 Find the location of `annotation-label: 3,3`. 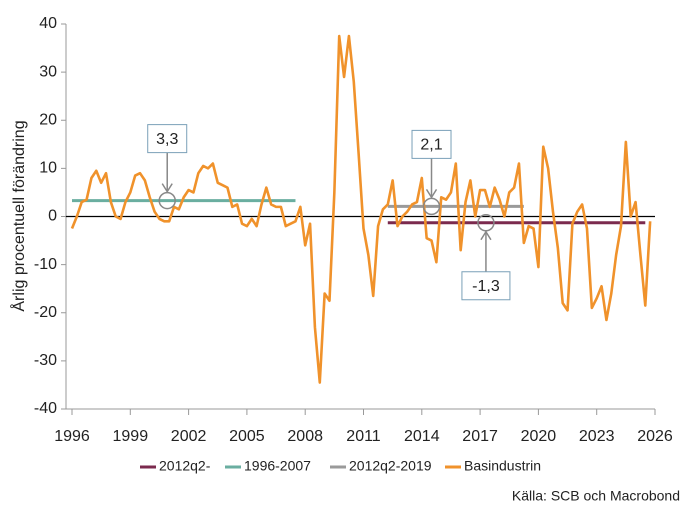

annotation-label: 3,3 is located at coordinates (167, 139).